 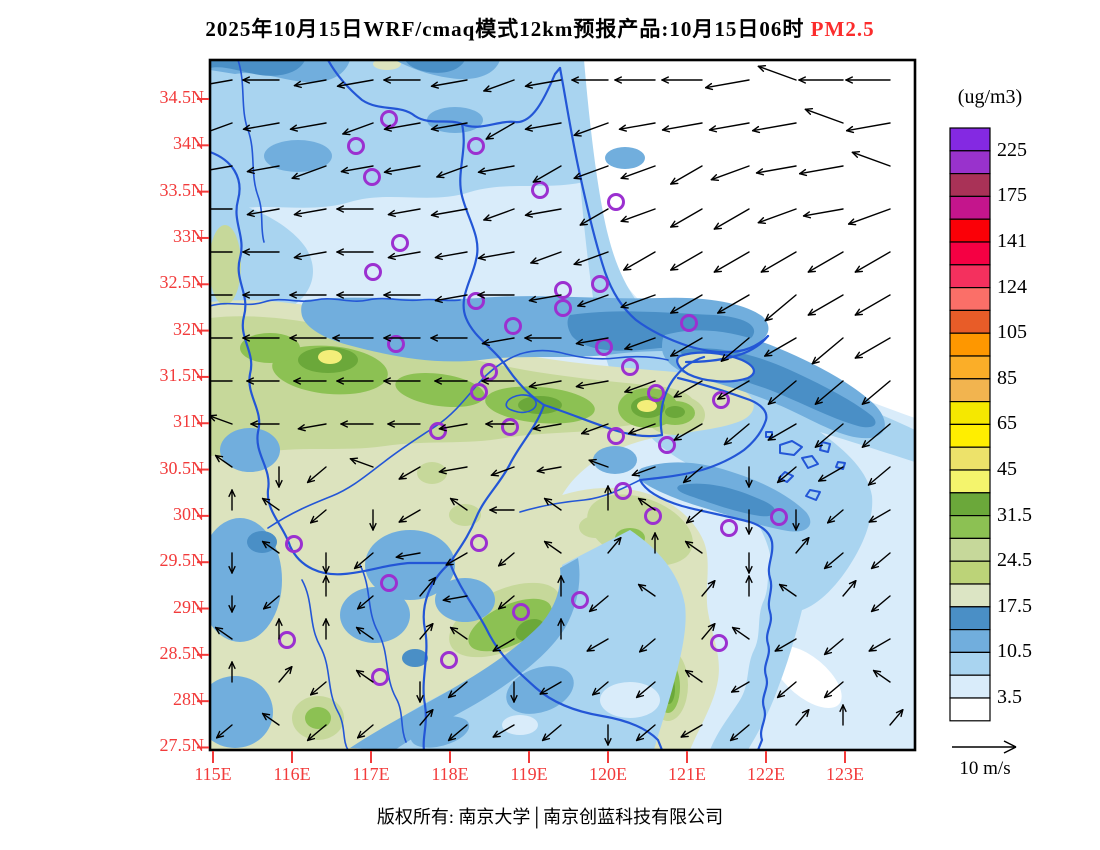 I want to click on wind-ref-arrow, so click(x=1010, y=750).